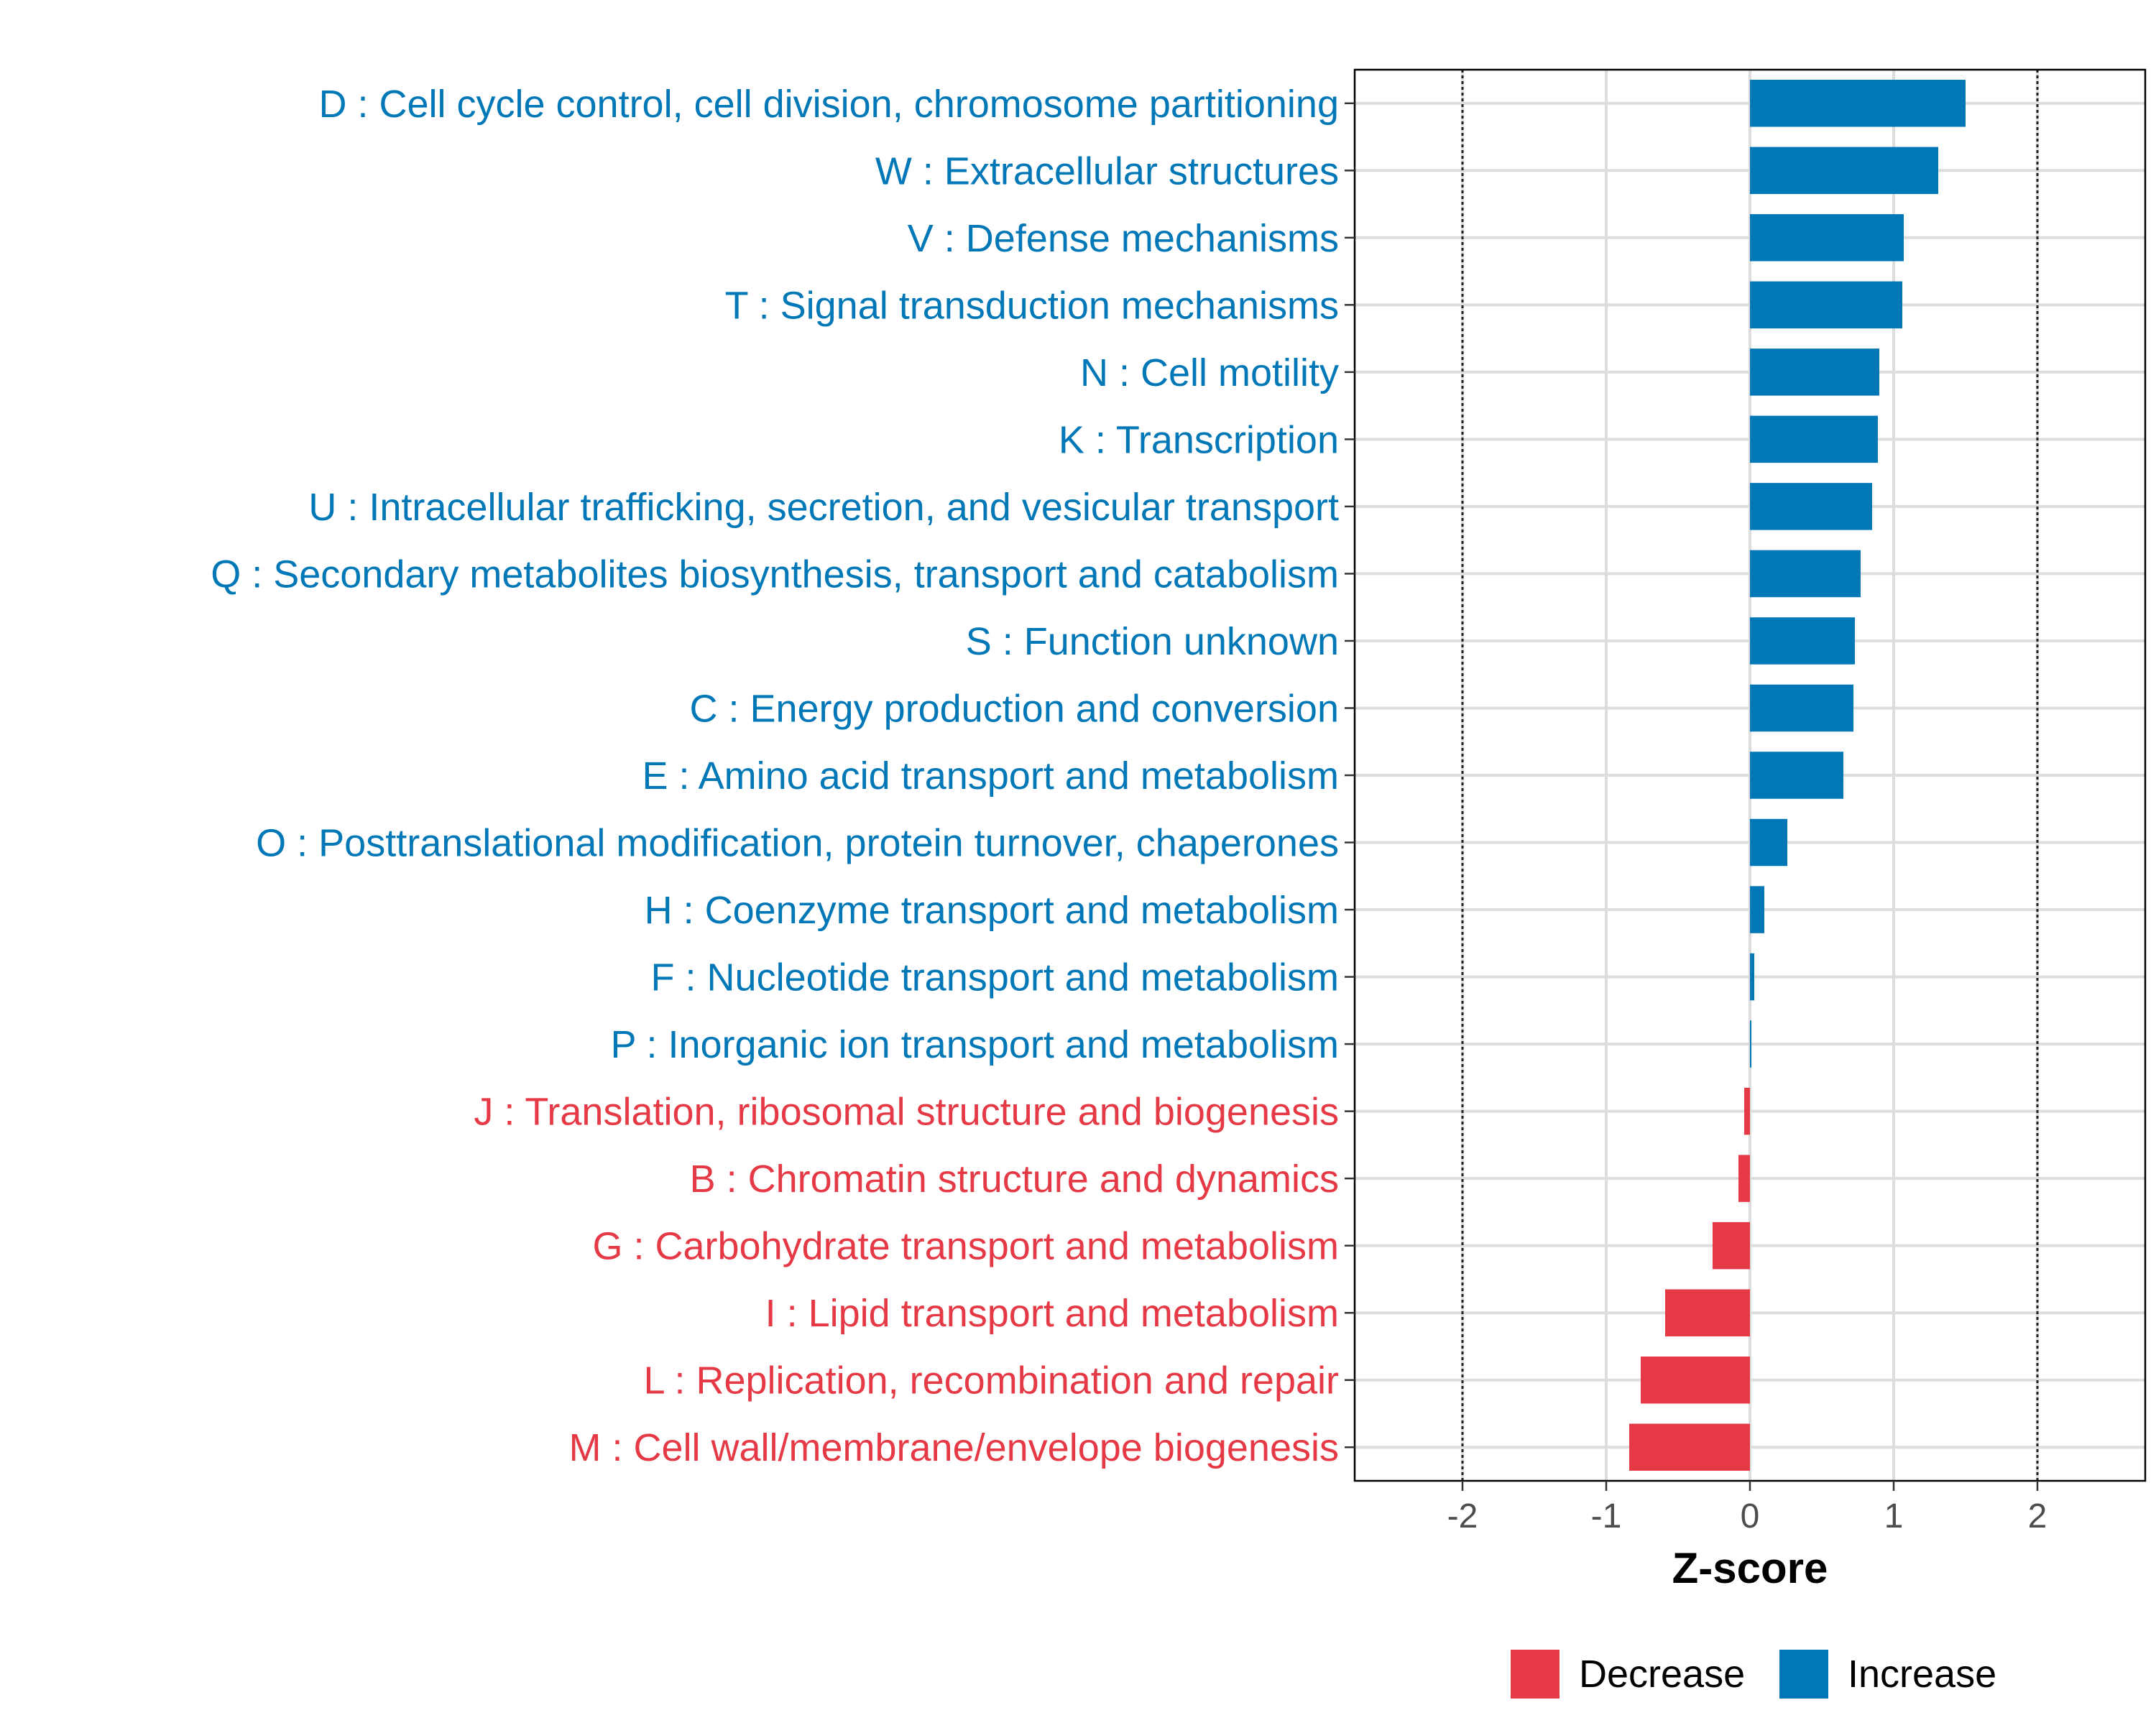 The image size is (2156, 1728). Describe the element at coordinates (1014, 1180) in the screenshot. I see `category-label: B : Chromatin structure and dynamics` at that location.